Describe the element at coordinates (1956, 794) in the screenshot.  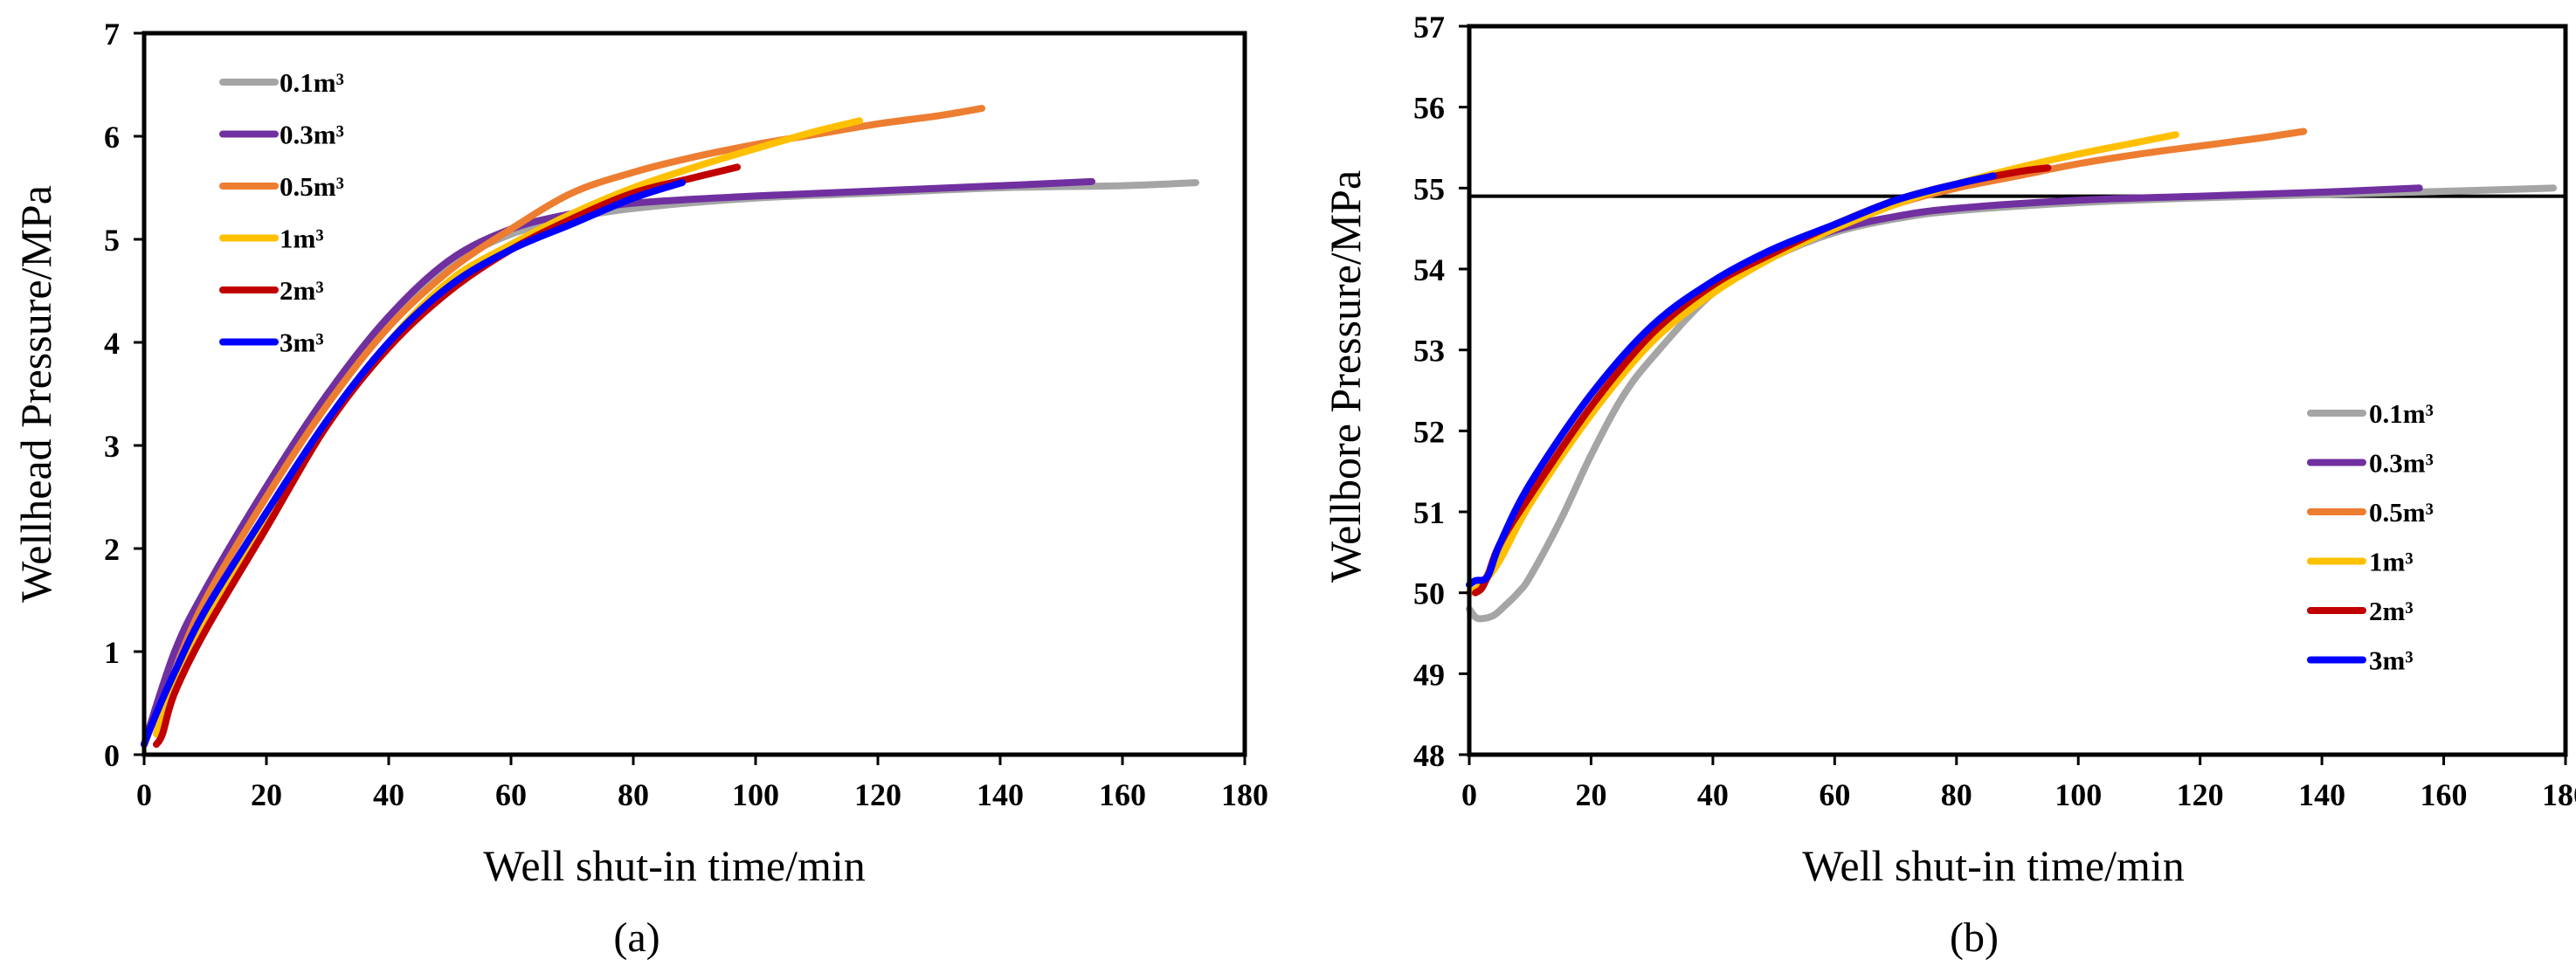
I see `chart-b-x-tick-label: 80` at that location.